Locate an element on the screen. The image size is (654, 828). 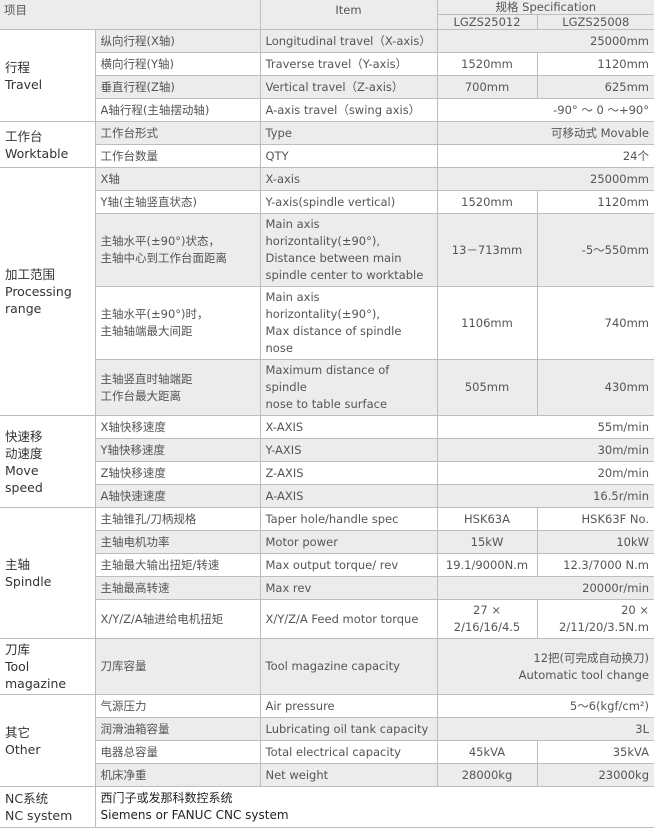
item-cn: 横向行程(Y轴) is located at coordinates (178, 64).